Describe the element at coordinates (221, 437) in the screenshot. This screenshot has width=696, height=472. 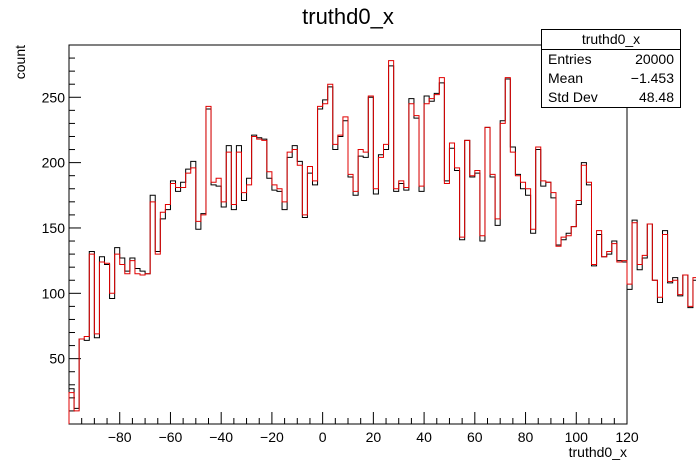
I see `x-tick-label: −40` at that location.